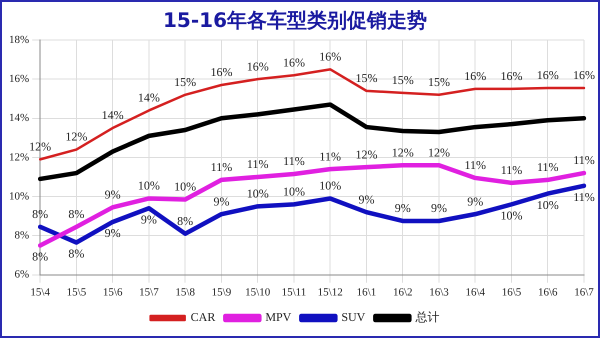  I want to click on x-tick-label: 15\6, so click(112, 292).